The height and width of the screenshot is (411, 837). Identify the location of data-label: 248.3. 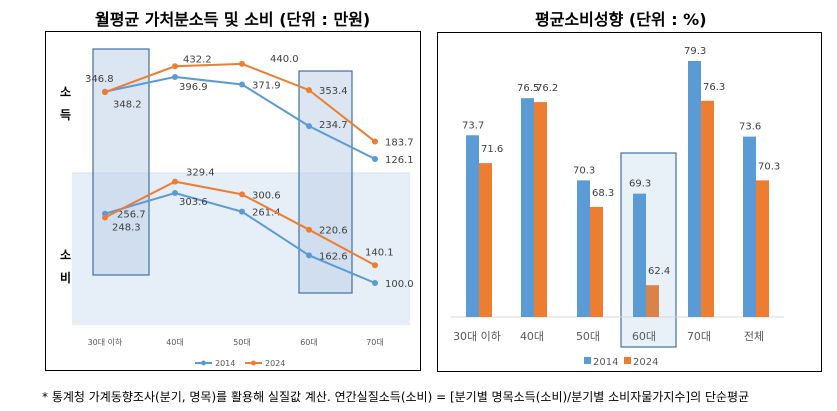
(126, 227).